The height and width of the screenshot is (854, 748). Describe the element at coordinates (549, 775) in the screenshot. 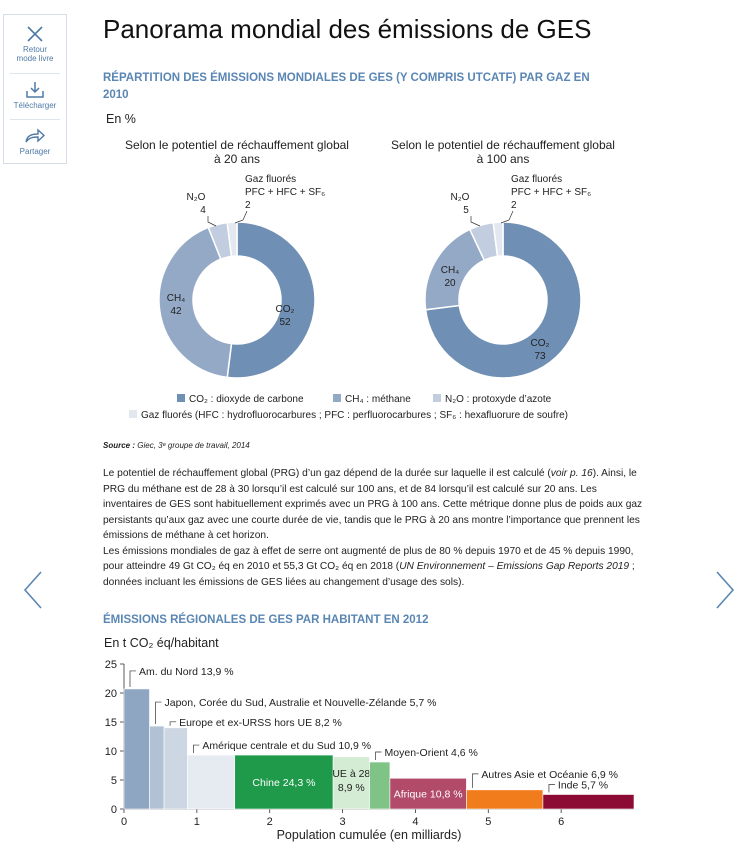

I see `bar-label: Autres Asie et Océanie 6,9 %` at that location.